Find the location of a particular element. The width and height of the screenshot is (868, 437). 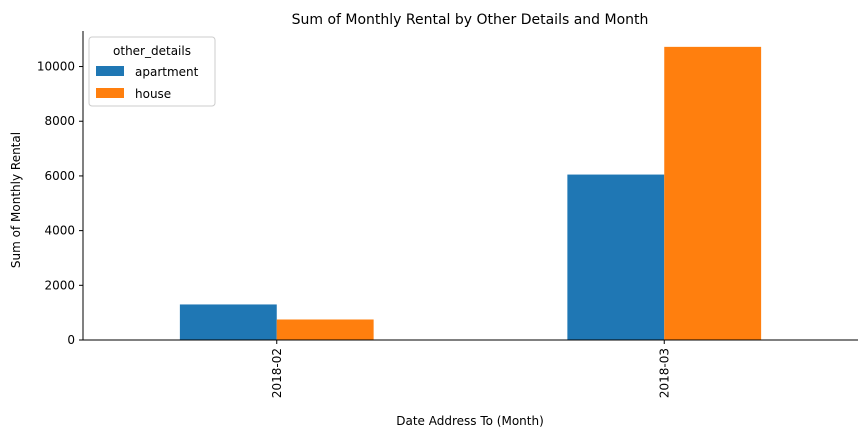

x-axis-label: Date Address To (Month) is located at coordinates (470, 421).